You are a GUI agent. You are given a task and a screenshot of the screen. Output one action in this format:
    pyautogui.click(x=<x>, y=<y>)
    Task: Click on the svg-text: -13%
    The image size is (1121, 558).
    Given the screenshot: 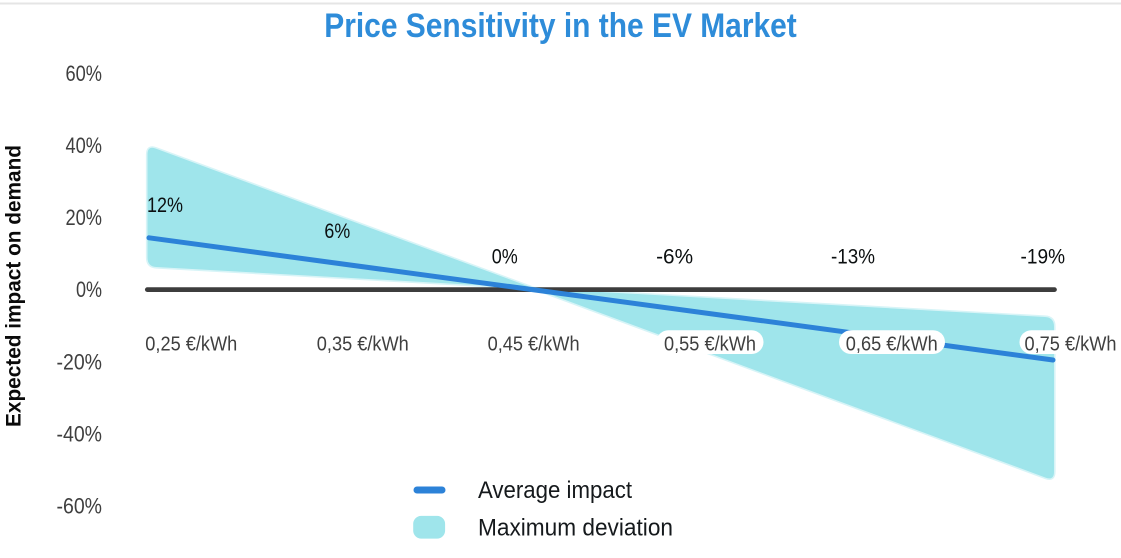 What is the action you would take?
    pyautogui.click(x=853, y=257)
    